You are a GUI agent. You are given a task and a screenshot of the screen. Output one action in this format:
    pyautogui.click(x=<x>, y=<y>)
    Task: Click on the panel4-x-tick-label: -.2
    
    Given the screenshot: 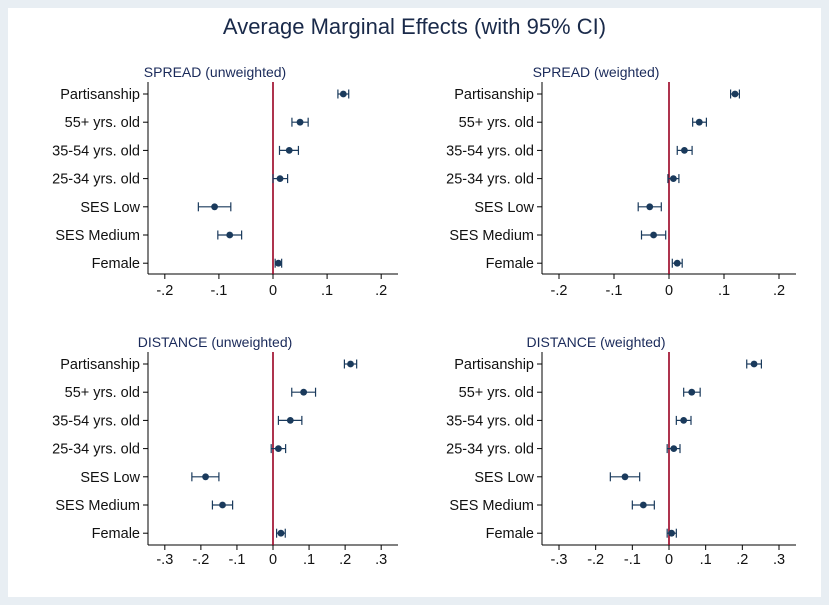 What is the action you would take?
    pyautogui.click(x=595, y=560)
    